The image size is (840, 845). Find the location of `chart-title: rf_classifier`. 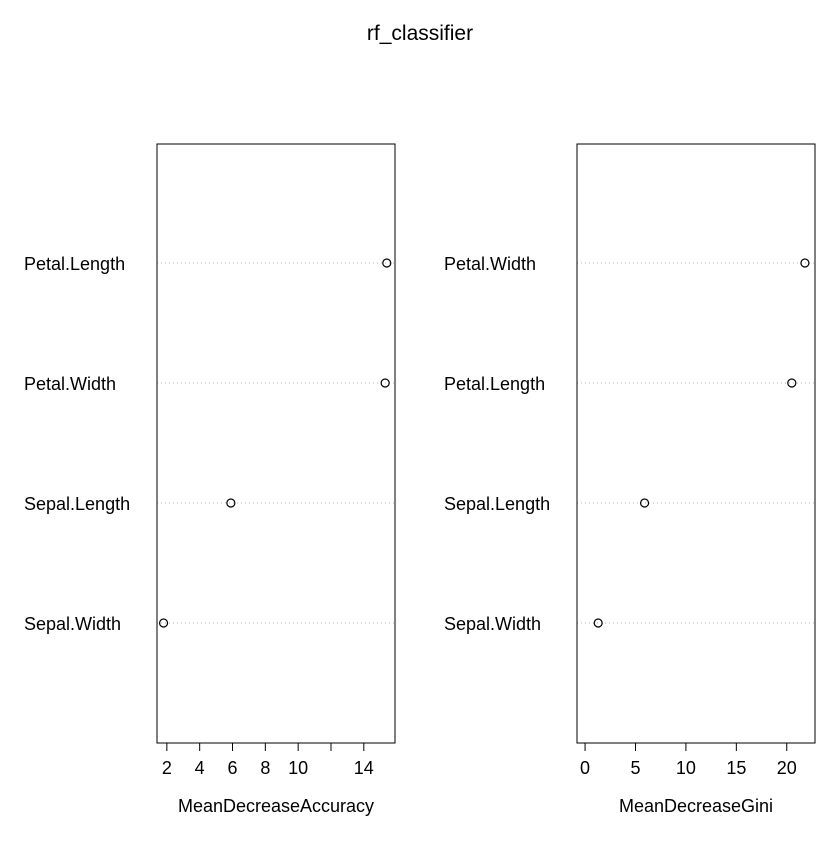

chart-title: rf_classifier is located at coordinates (420, 33).